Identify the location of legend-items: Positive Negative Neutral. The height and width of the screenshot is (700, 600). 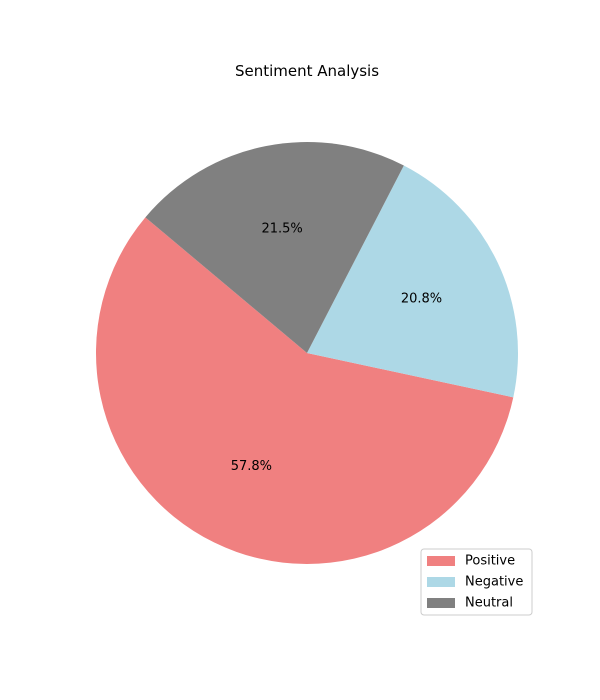
(475, 582).